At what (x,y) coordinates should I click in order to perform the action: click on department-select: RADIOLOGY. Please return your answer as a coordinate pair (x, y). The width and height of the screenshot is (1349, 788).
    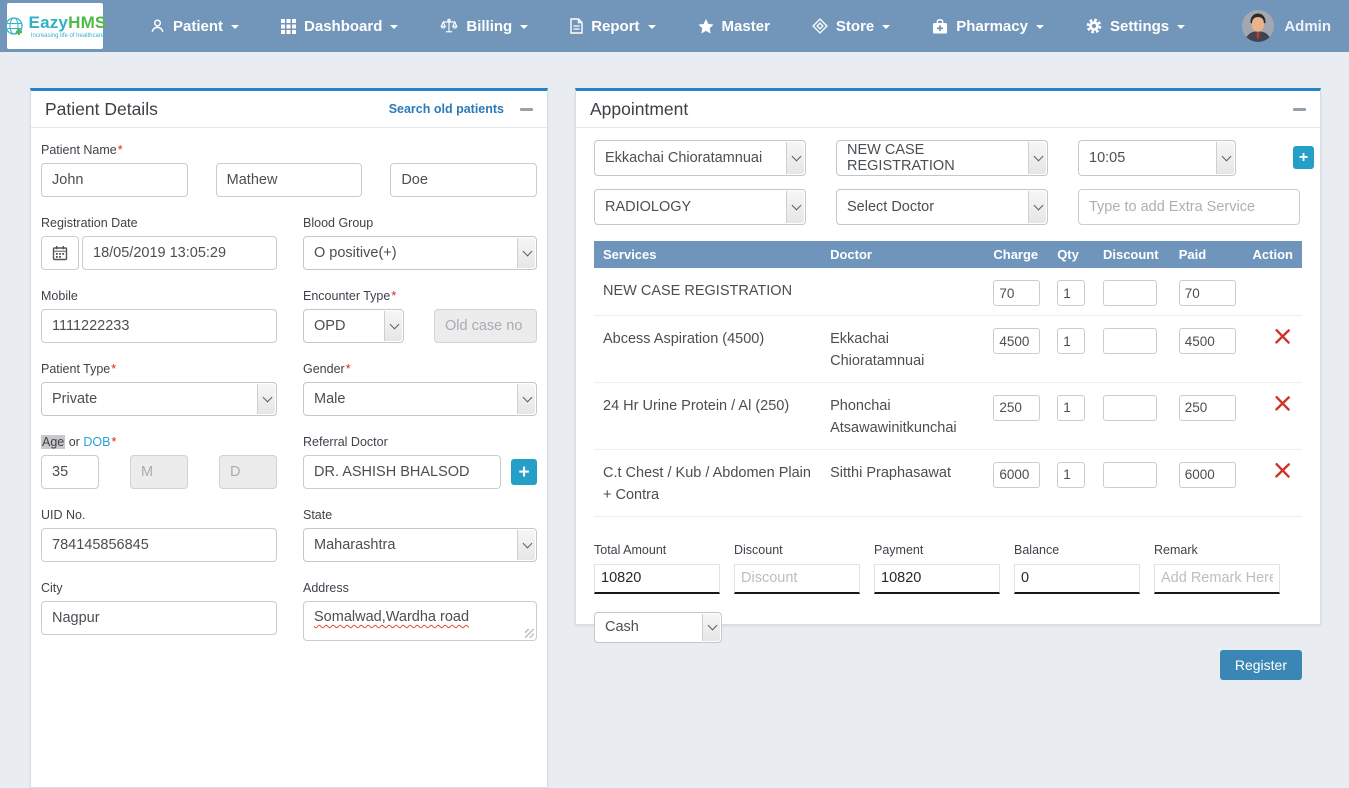
    Looking at the image, I should click on (700, 207).